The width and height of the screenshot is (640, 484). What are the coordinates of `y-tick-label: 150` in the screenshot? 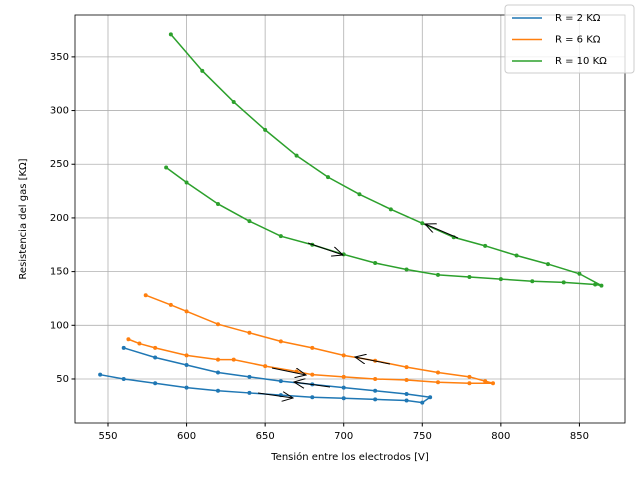 It's located at (59, 272).